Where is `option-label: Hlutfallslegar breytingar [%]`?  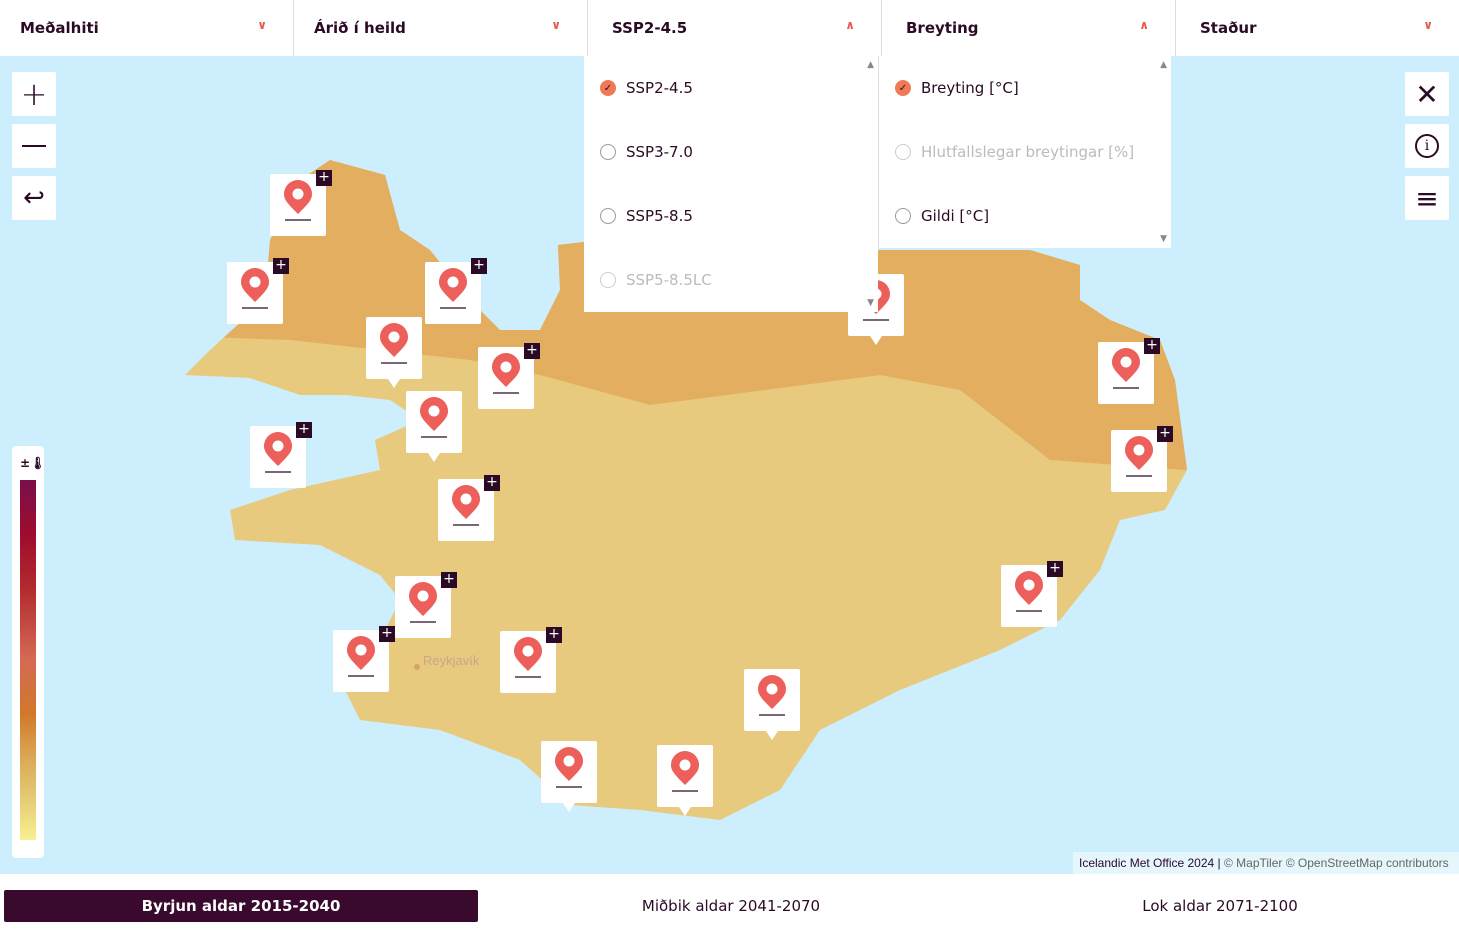 option-label: Hlutfallslegar breytingar [%] is located at coordinates (1028, 152).